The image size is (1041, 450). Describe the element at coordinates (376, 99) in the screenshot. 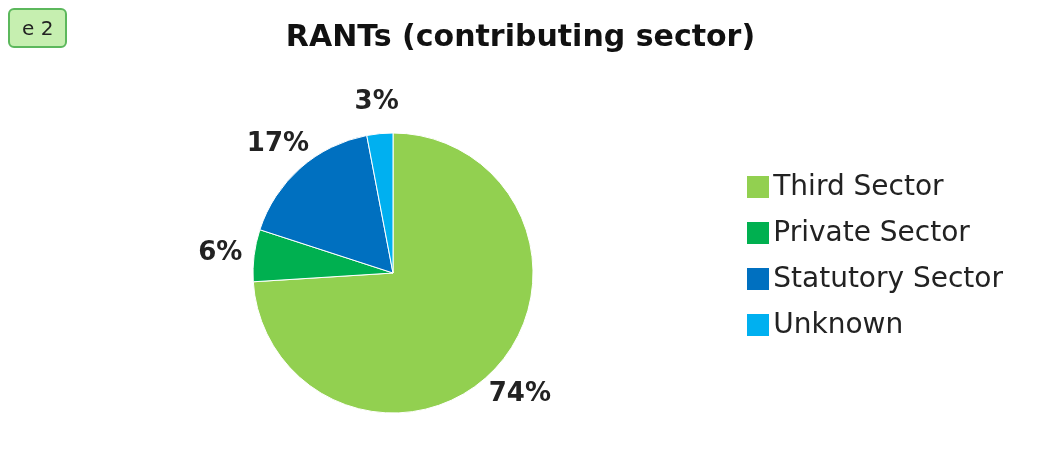

I see `data-label: 3%` at that location.